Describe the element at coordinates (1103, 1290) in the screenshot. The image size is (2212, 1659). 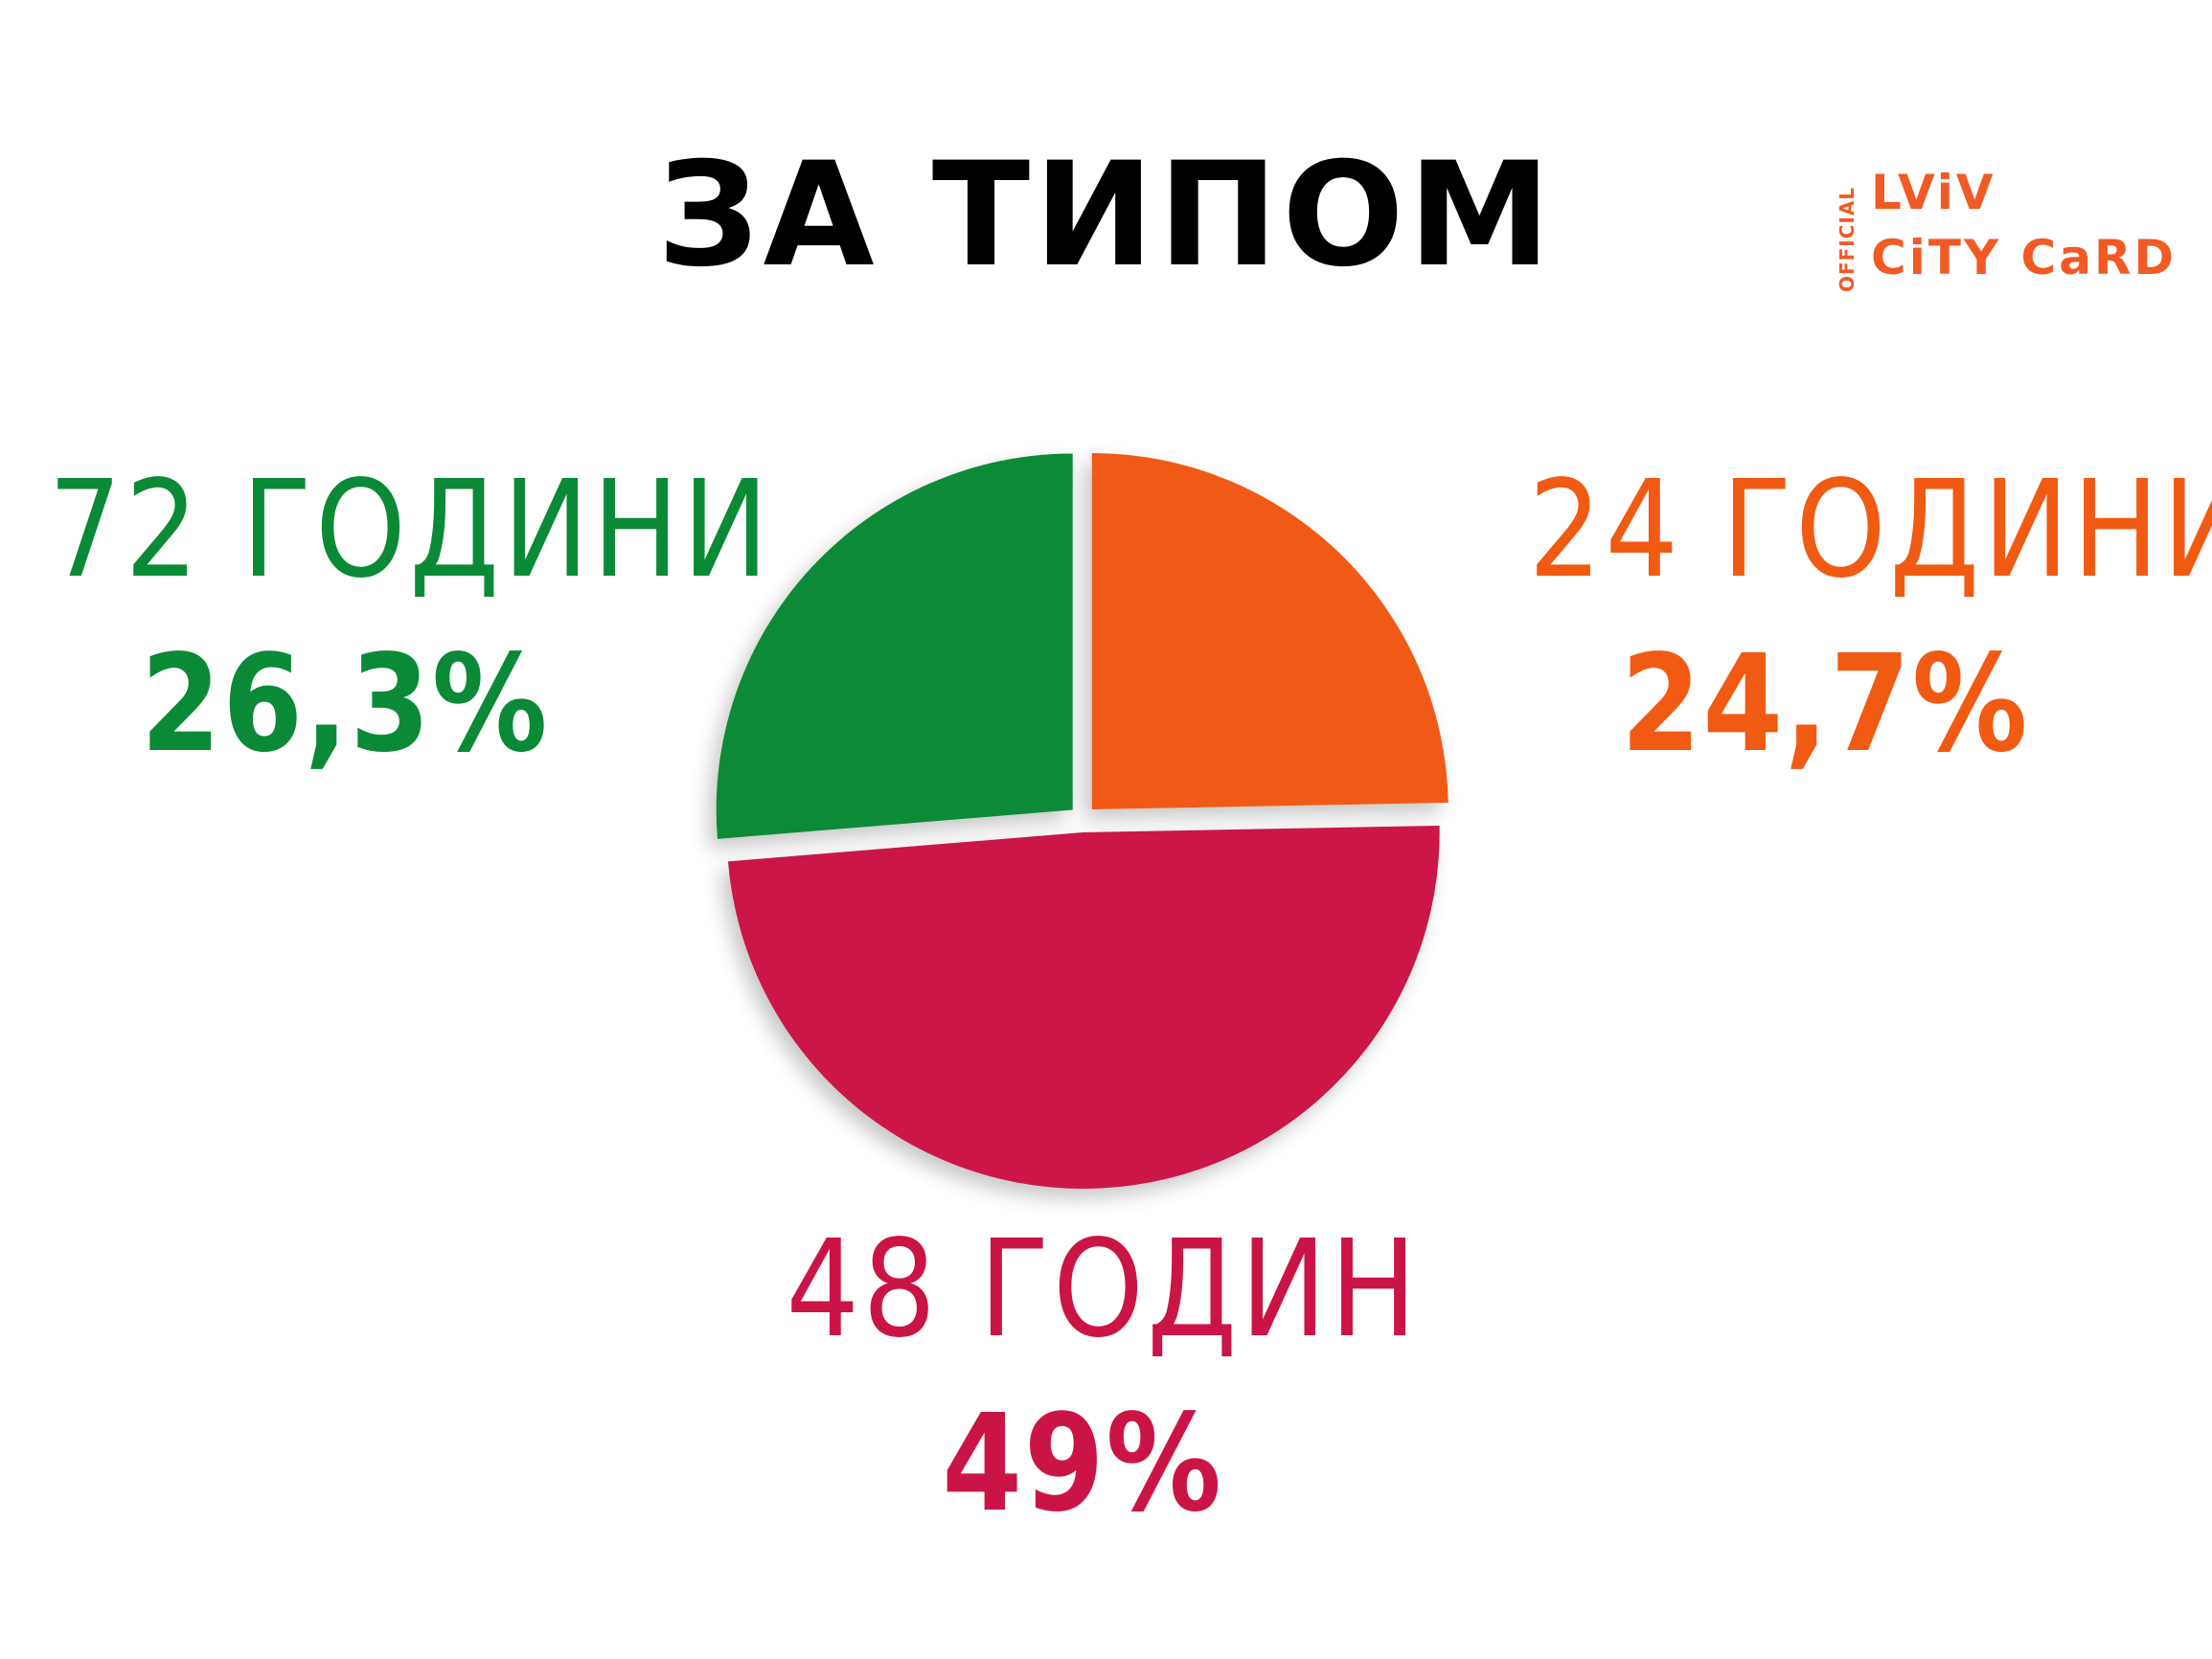
I see `slice-name-48h: 48 ГОДИН` at that location.